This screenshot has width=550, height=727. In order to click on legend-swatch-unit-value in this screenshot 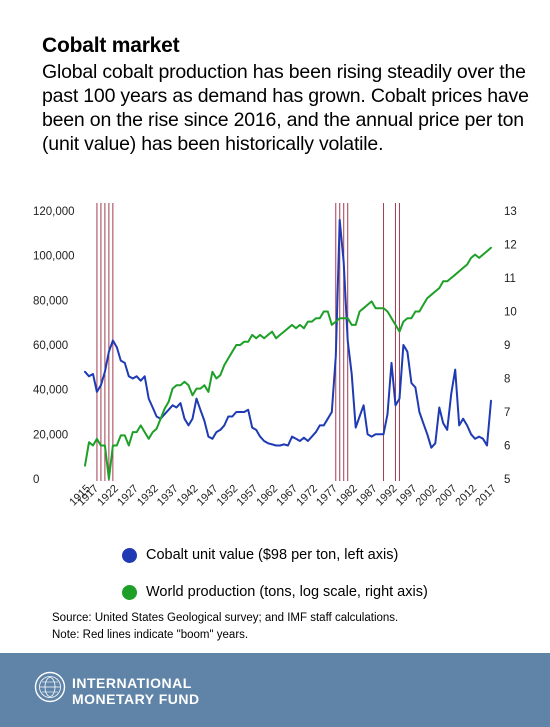, I will do `click(129, 555)`.